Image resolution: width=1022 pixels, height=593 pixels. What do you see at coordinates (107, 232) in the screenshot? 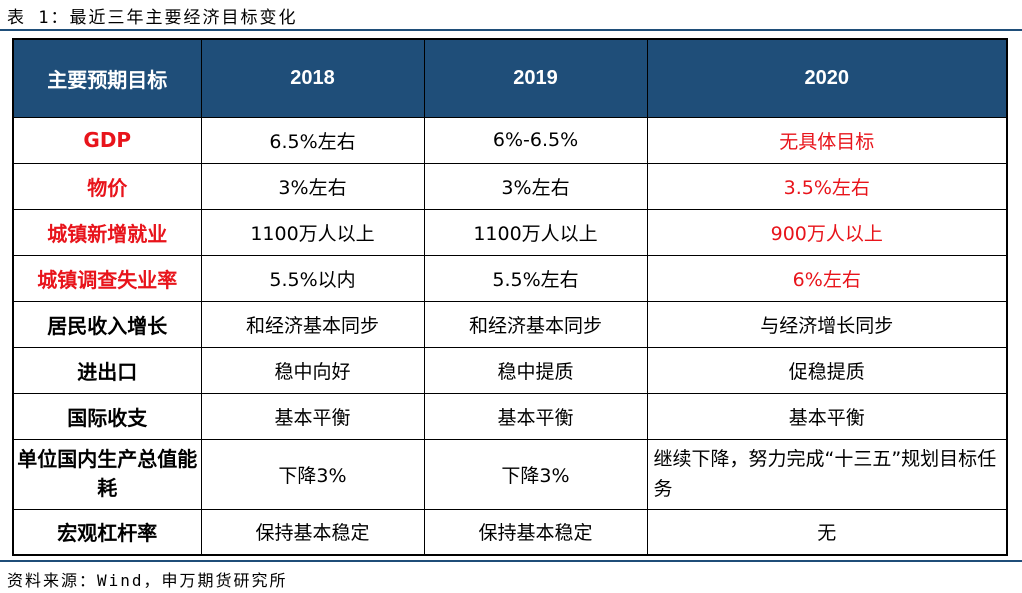
I see `row-label: 城镇新增就业` at bounding box center [107, 232].